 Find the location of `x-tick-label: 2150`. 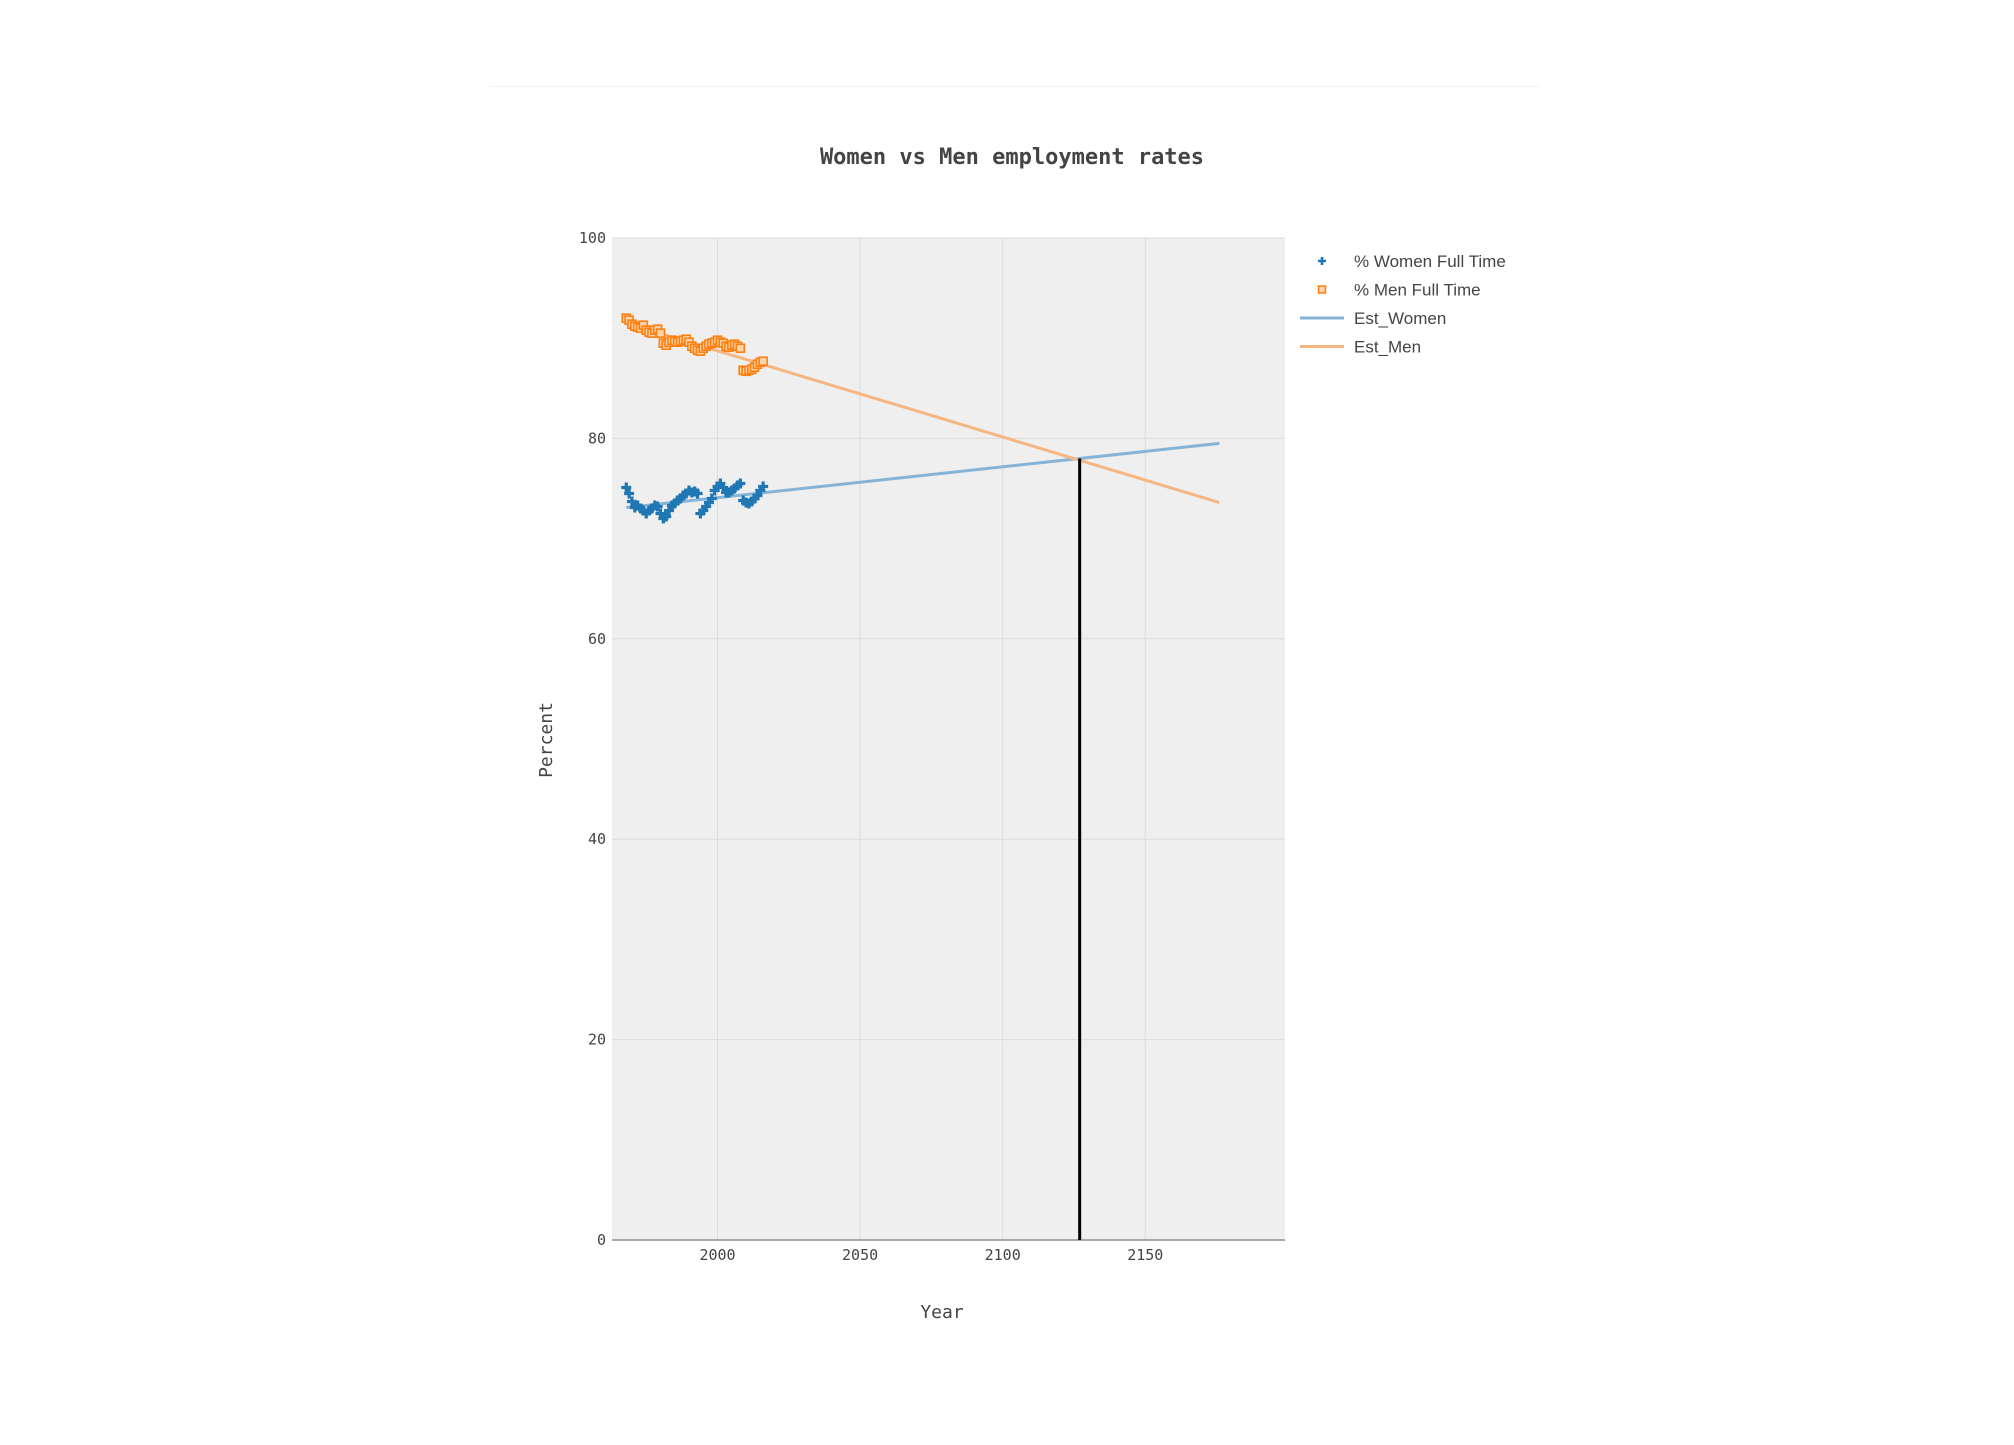

x-tick-label: 2150 is located at coordinates (1145, 1255).